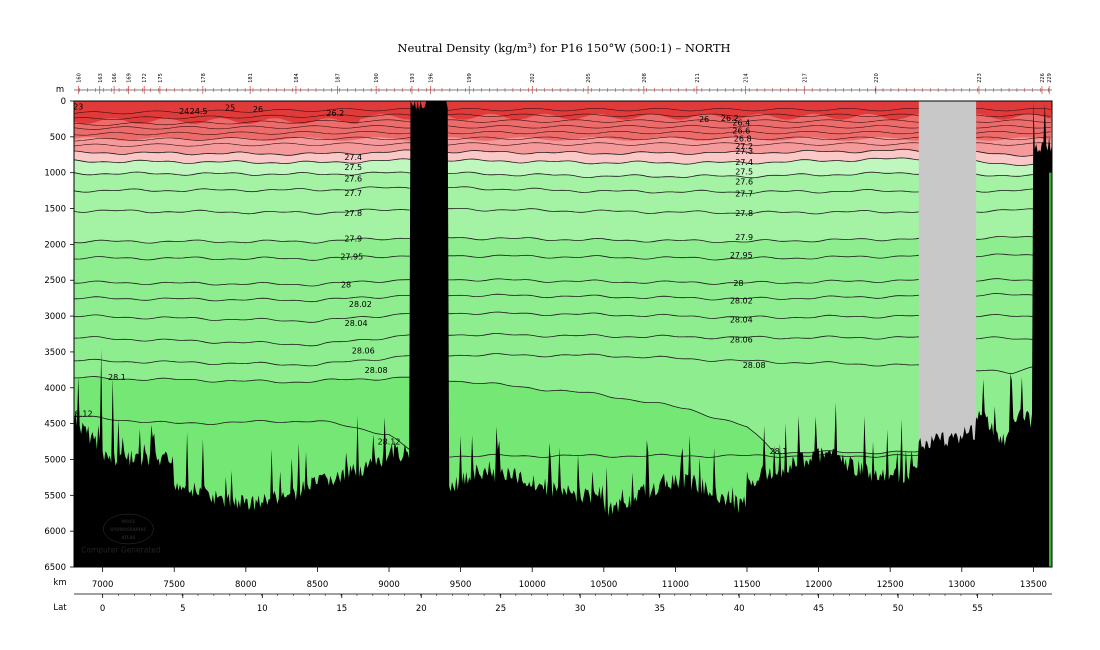  I want to click on station-number: 202, so click(533, 78).